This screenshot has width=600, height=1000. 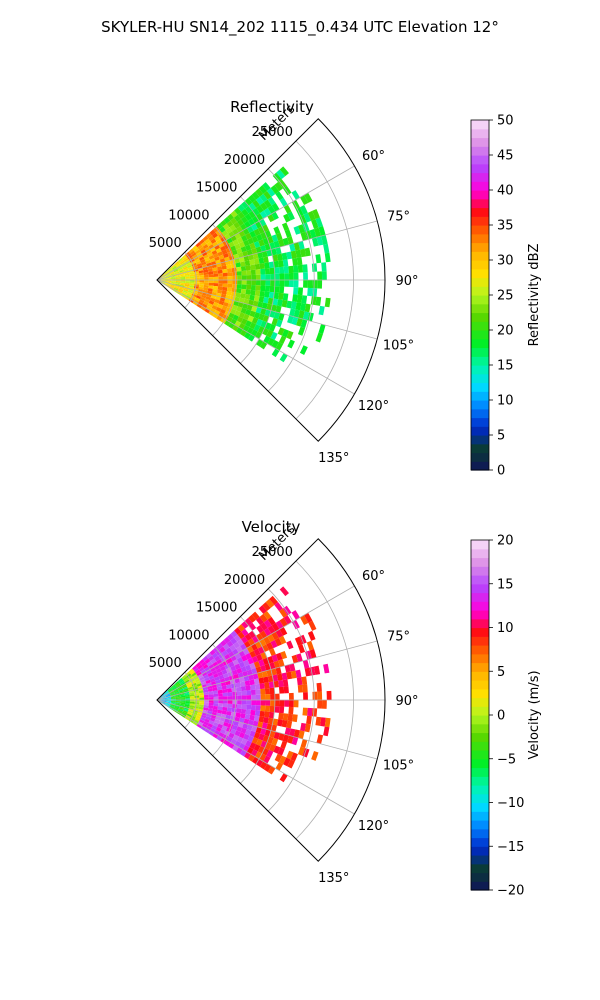 I want to click on colorbar-tick-label: 0, so click(x=501, y=471).